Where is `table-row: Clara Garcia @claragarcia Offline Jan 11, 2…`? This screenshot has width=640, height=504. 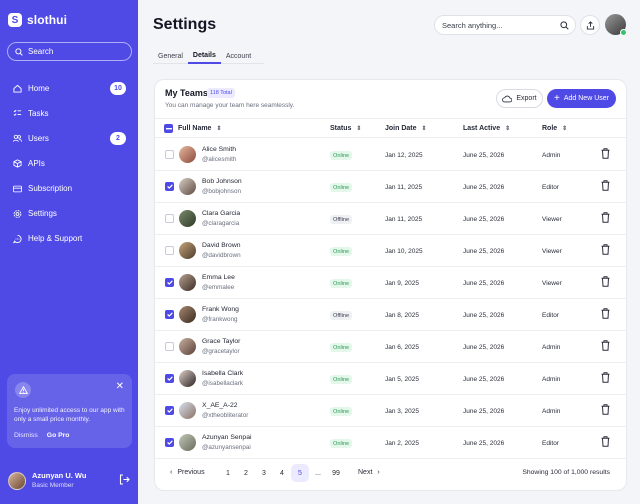 table-row: Clara Garcia @claragarcia Offline Jan 11, 2… is located at coordinates (390, 219).